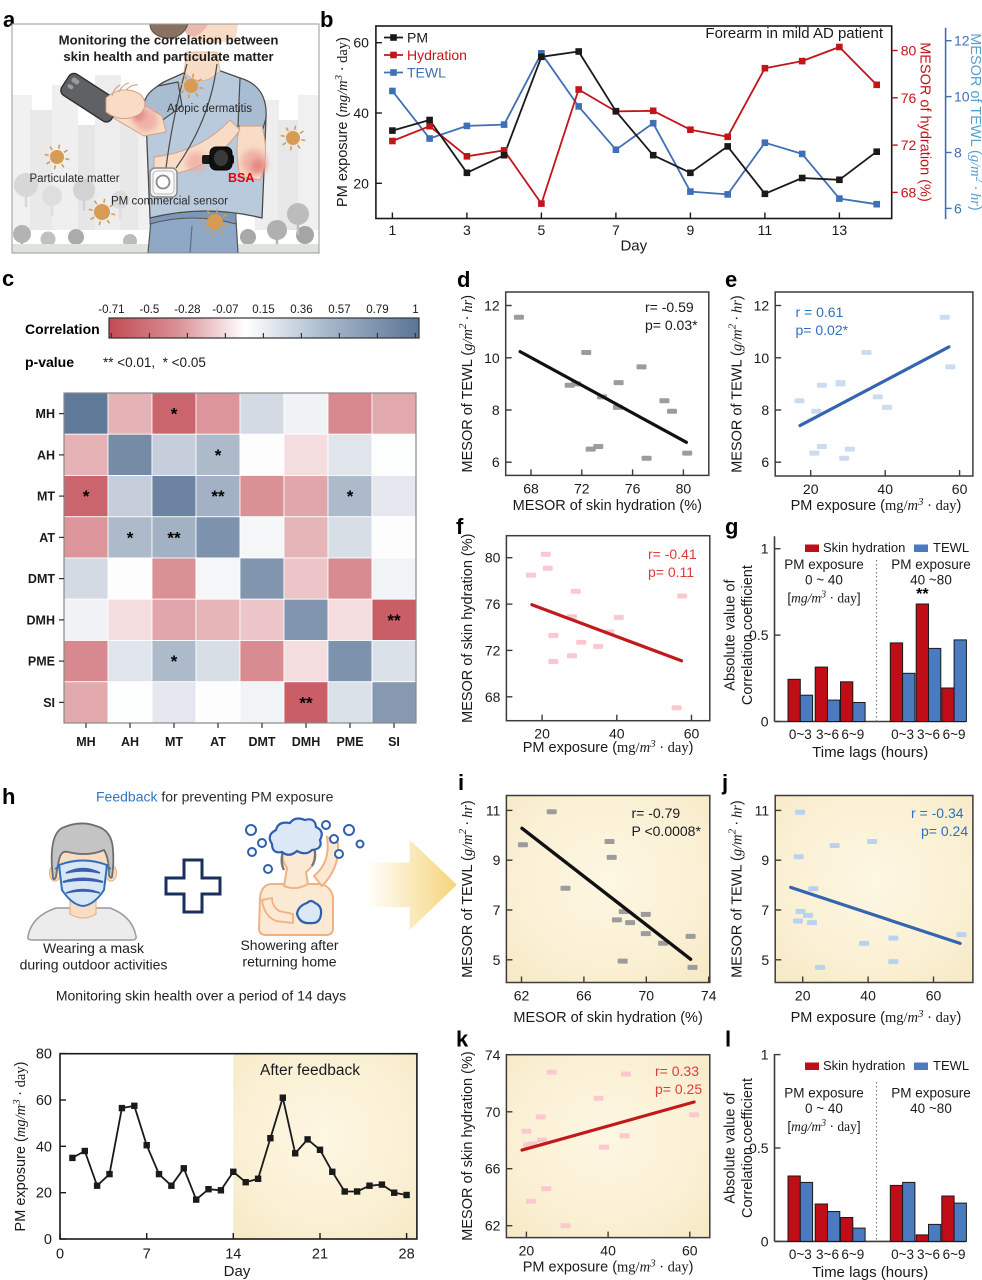 The width and height of the screenshot is (982, 1280). I want to click on svg-text: DMT, so click(41, 579).